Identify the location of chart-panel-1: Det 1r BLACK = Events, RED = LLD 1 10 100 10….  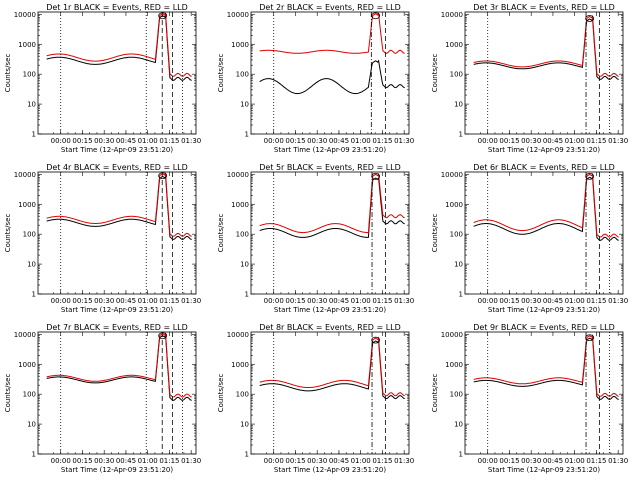
(102, 78).